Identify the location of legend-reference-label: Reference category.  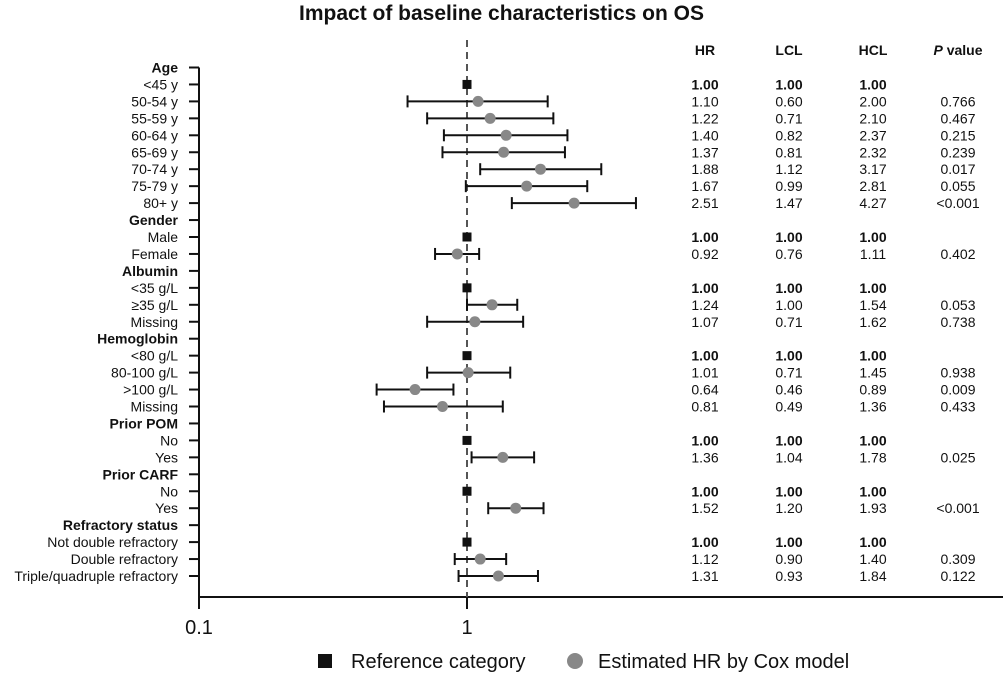
(438, 662).